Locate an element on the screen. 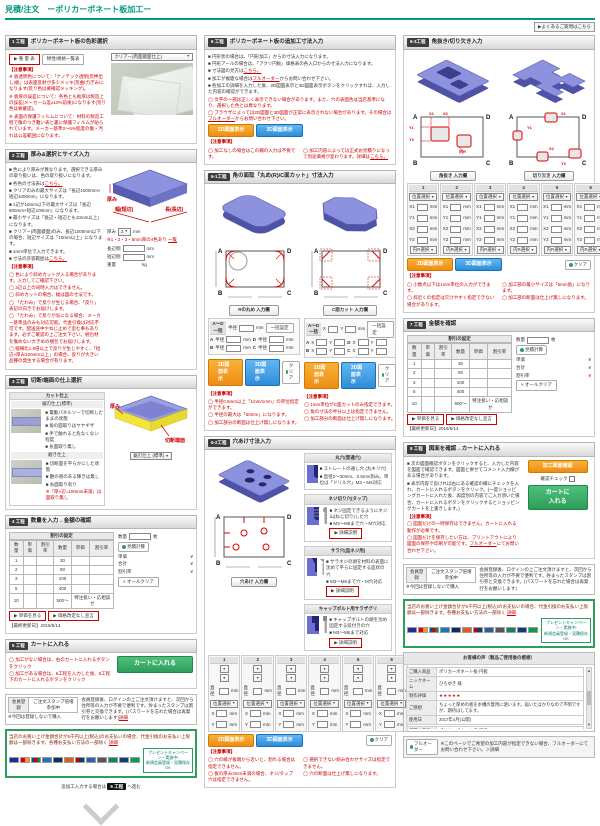 This screenshot has width=600, height=826. y-batch-input is located at coordinates (350, 330).